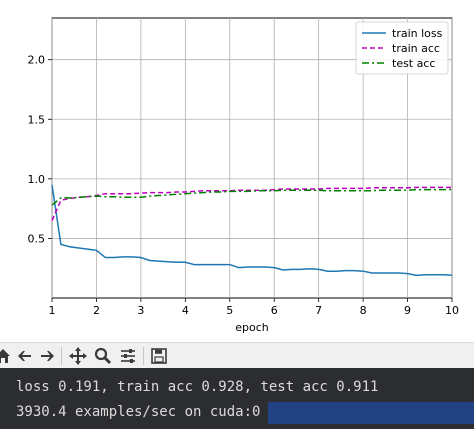 The image size is (474, 429). I want to click on legend-label: train acc, so click(416, 48).